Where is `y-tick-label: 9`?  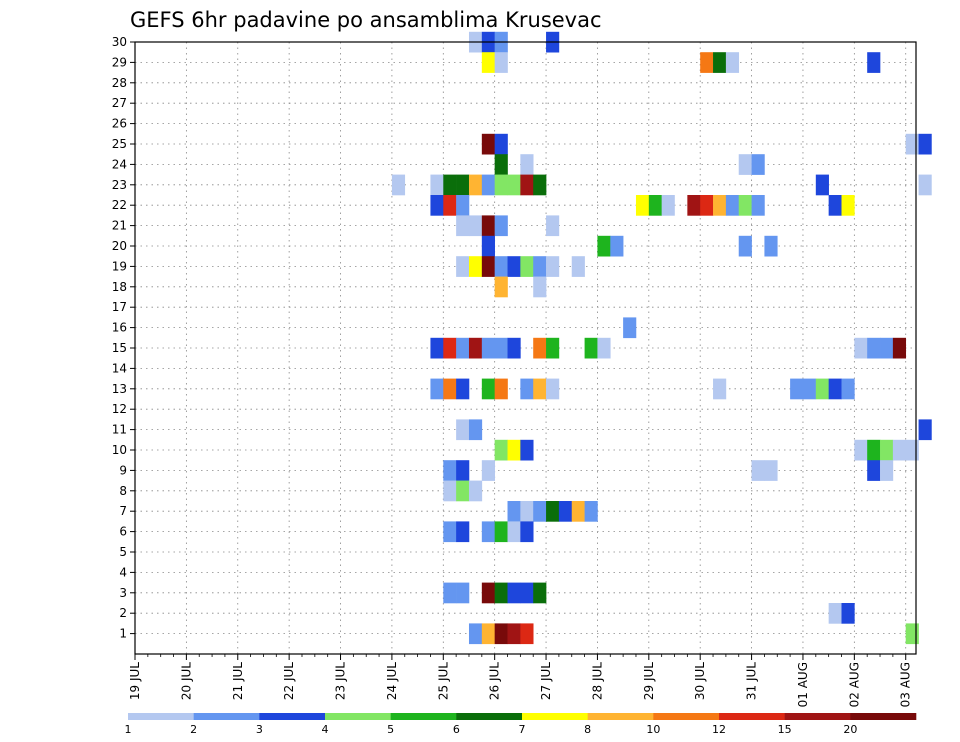
y-tick-label: 9 is located at coordinates (123, 470).